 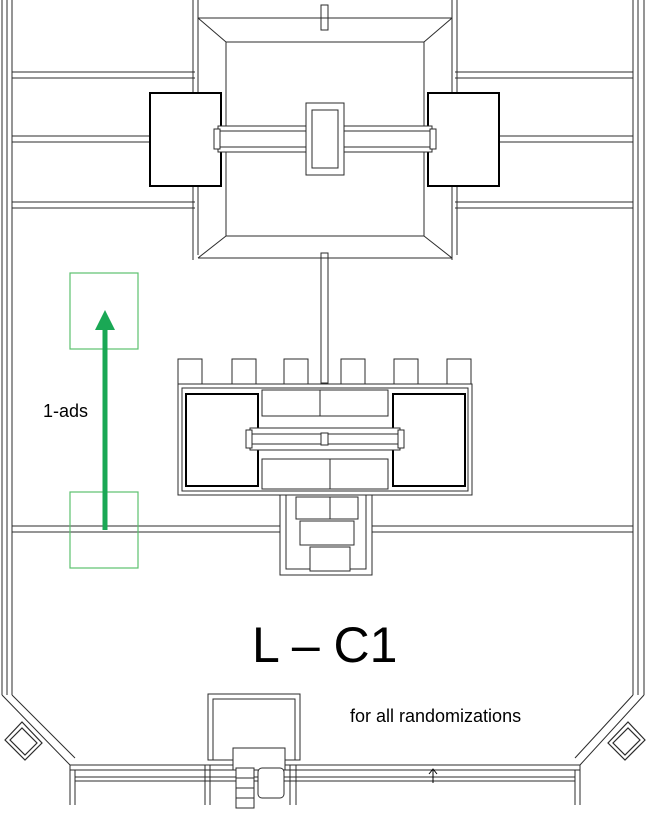 What do you see at coordinates (185, 139) in the screenshot?
I see `heavy-box-left` at bounding box center [185, 139].